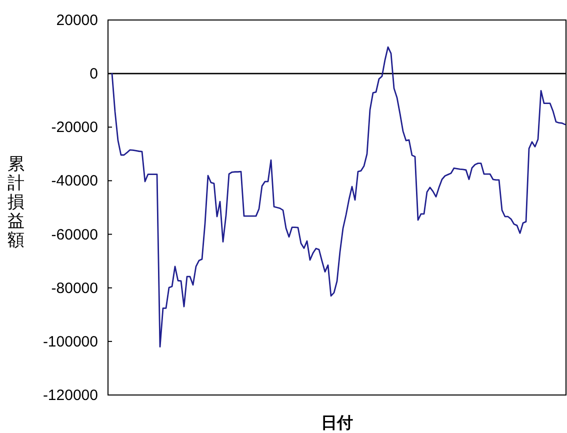 This screenshot has height=433, width=567. What do you see at coordinates (16, 202) in the screenshot?
I see `y-axis-title: 累計損益額` at bounding box center [16, 202].